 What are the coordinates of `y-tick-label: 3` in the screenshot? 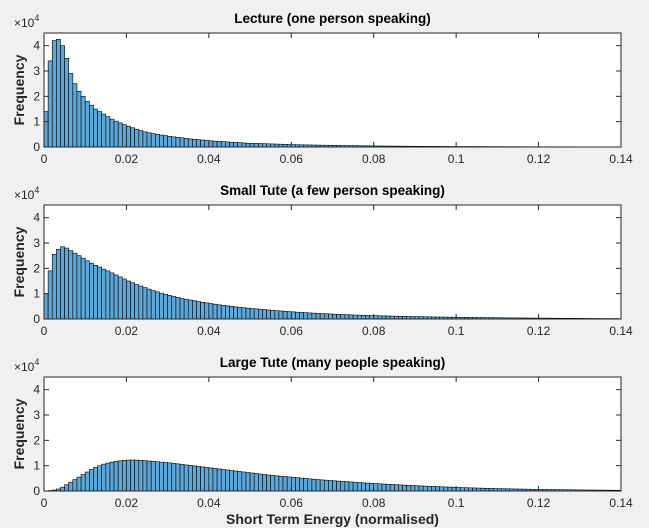 It's located at (36, 71).